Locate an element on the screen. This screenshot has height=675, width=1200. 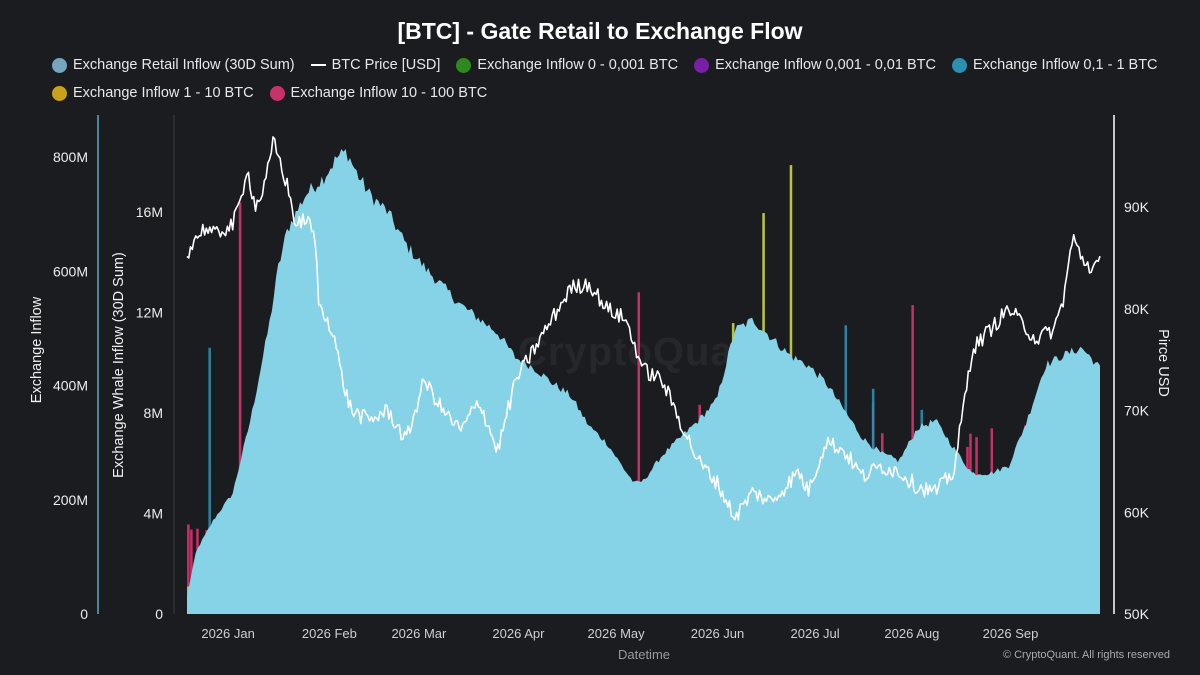
x-tick: 2026 Mar is located at coordinates (419, 633).